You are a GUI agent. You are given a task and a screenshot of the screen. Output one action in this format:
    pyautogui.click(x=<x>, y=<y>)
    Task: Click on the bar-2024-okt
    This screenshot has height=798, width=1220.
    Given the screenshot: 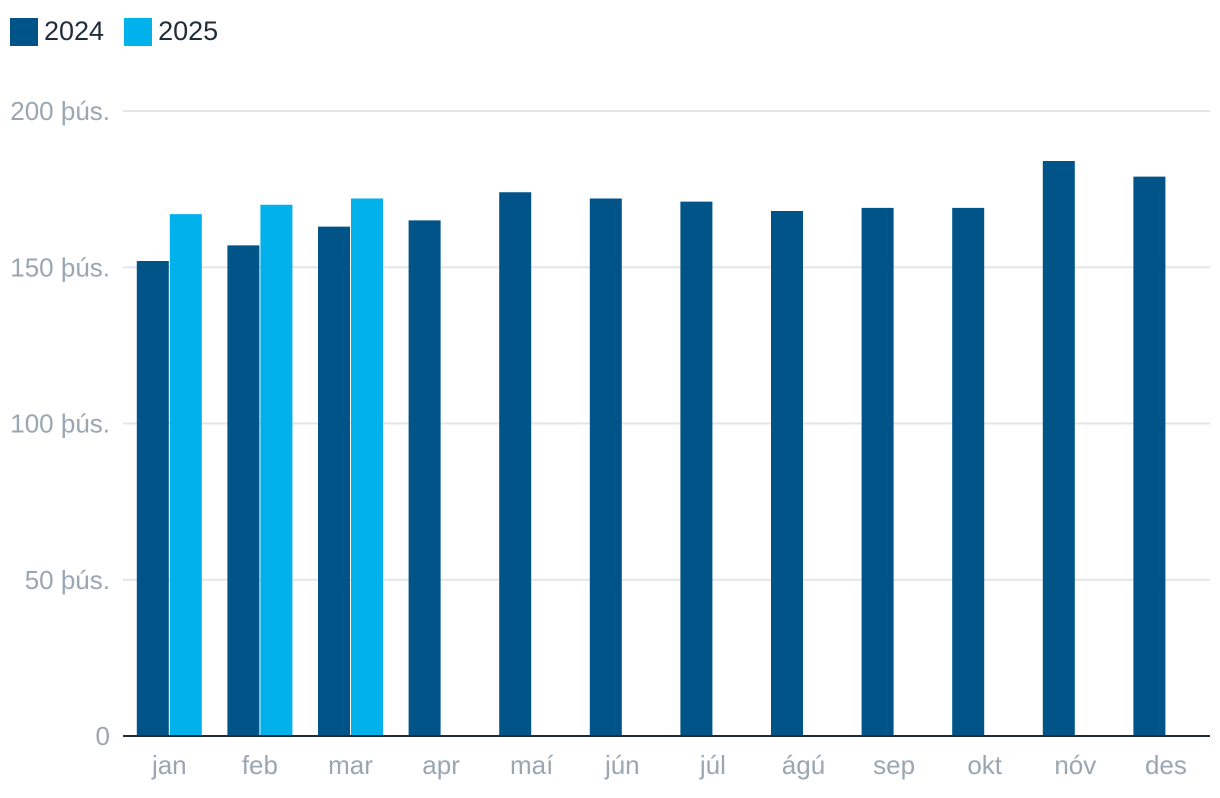 What is the action you would take?
    pyautogui.click(x=968, y=471)
    